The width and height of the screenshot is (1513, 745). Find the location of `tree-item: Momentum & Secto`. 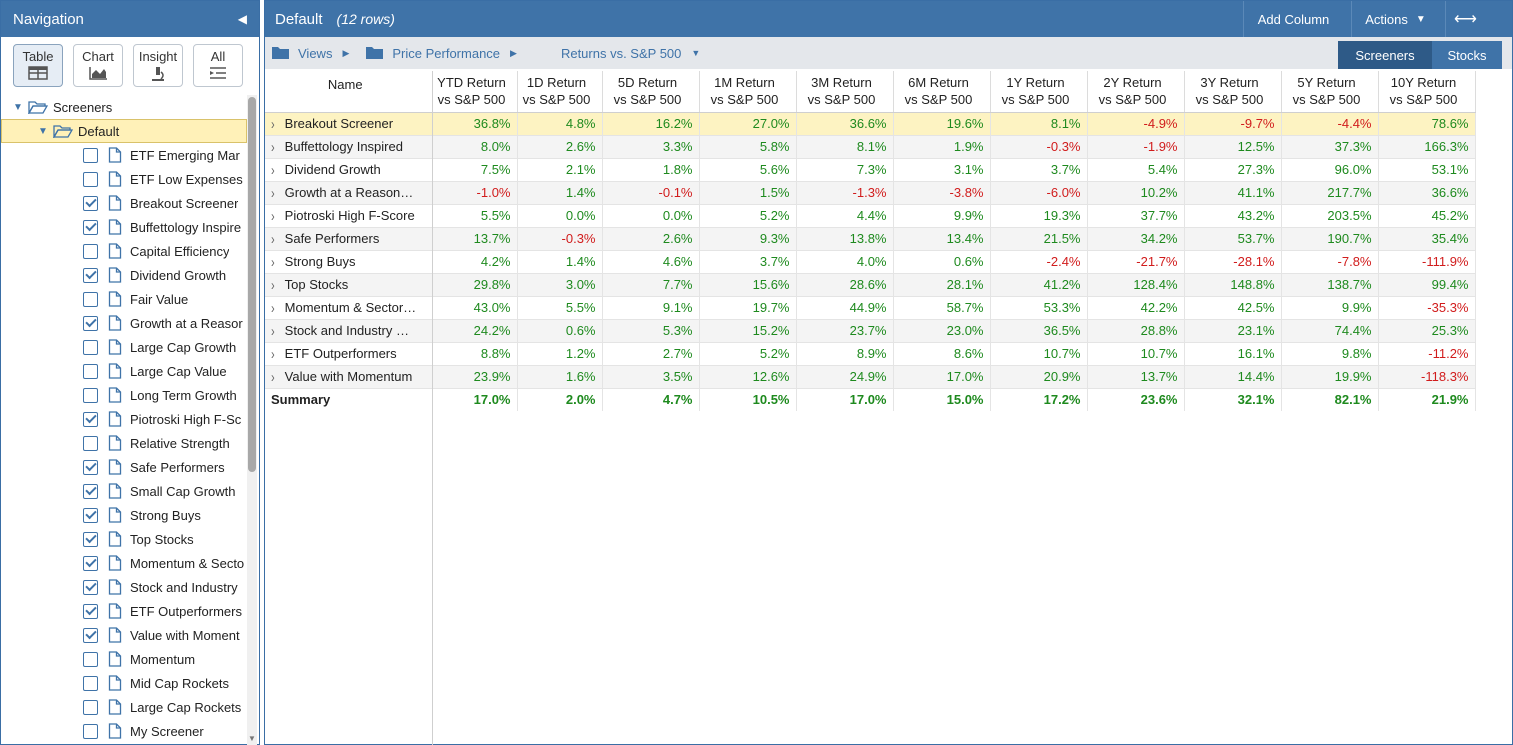

tree-item: Momentum & Secto is located at coordinates (124, 563).